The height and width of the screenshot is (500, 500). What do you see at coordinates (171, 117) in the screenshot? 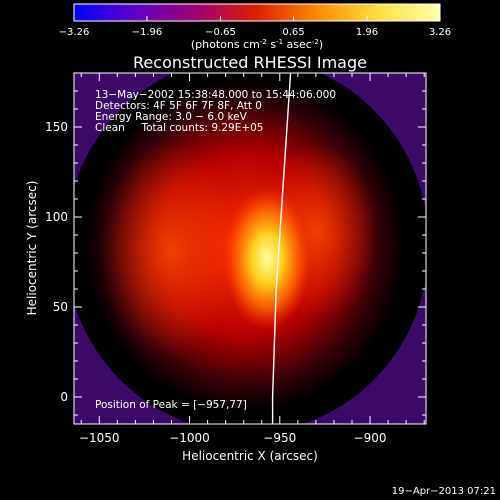
I see `info-line-energy: Energy Range: 3.0 − 6.0 keV` at bounding box center [171, 117].